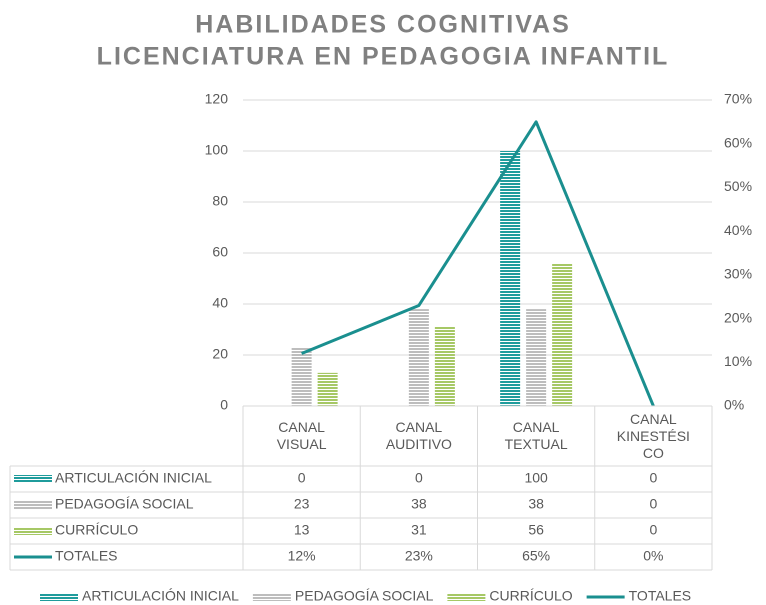  I want to click on y2-tick-label: 50%, so click(738, 186).